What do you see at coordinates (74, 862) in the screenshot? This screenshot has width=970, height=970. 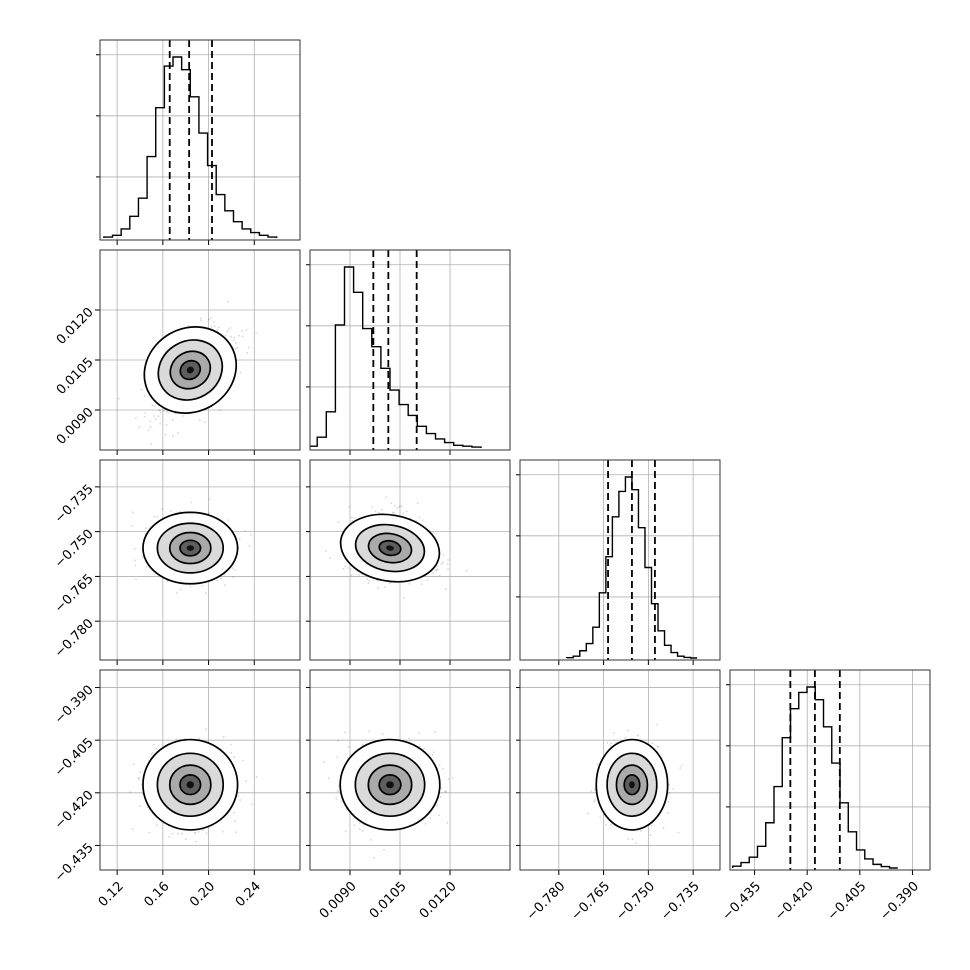 I see `y-tick-label: −0.435` at bounding box center [74, 862].